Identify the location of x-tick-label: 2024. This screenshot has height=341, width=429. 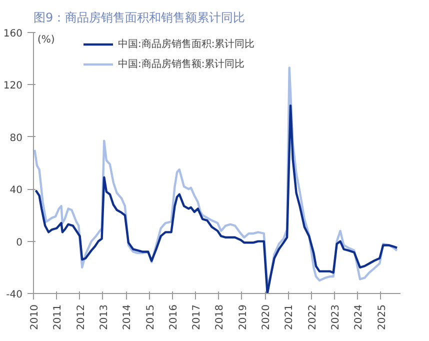
(359, 317).